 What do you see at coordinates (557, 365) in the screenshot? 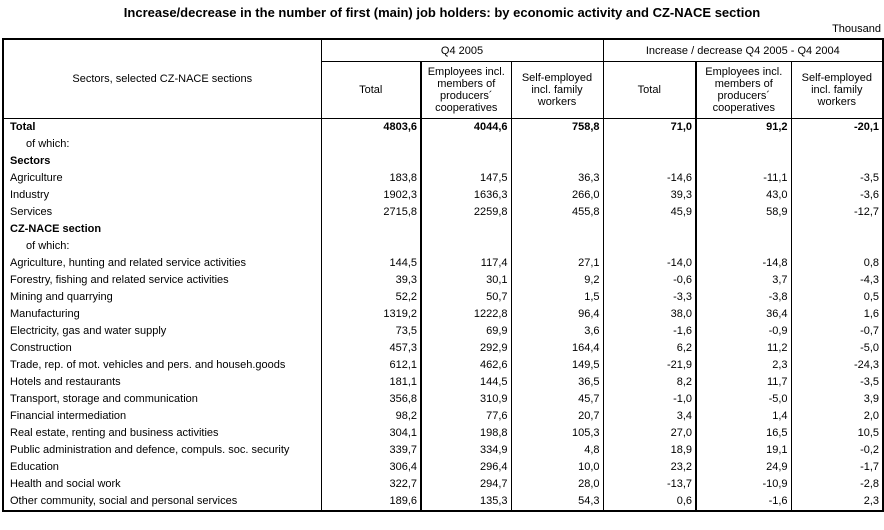
I see `row-value: 149,5` at bounding box center [557, 365].